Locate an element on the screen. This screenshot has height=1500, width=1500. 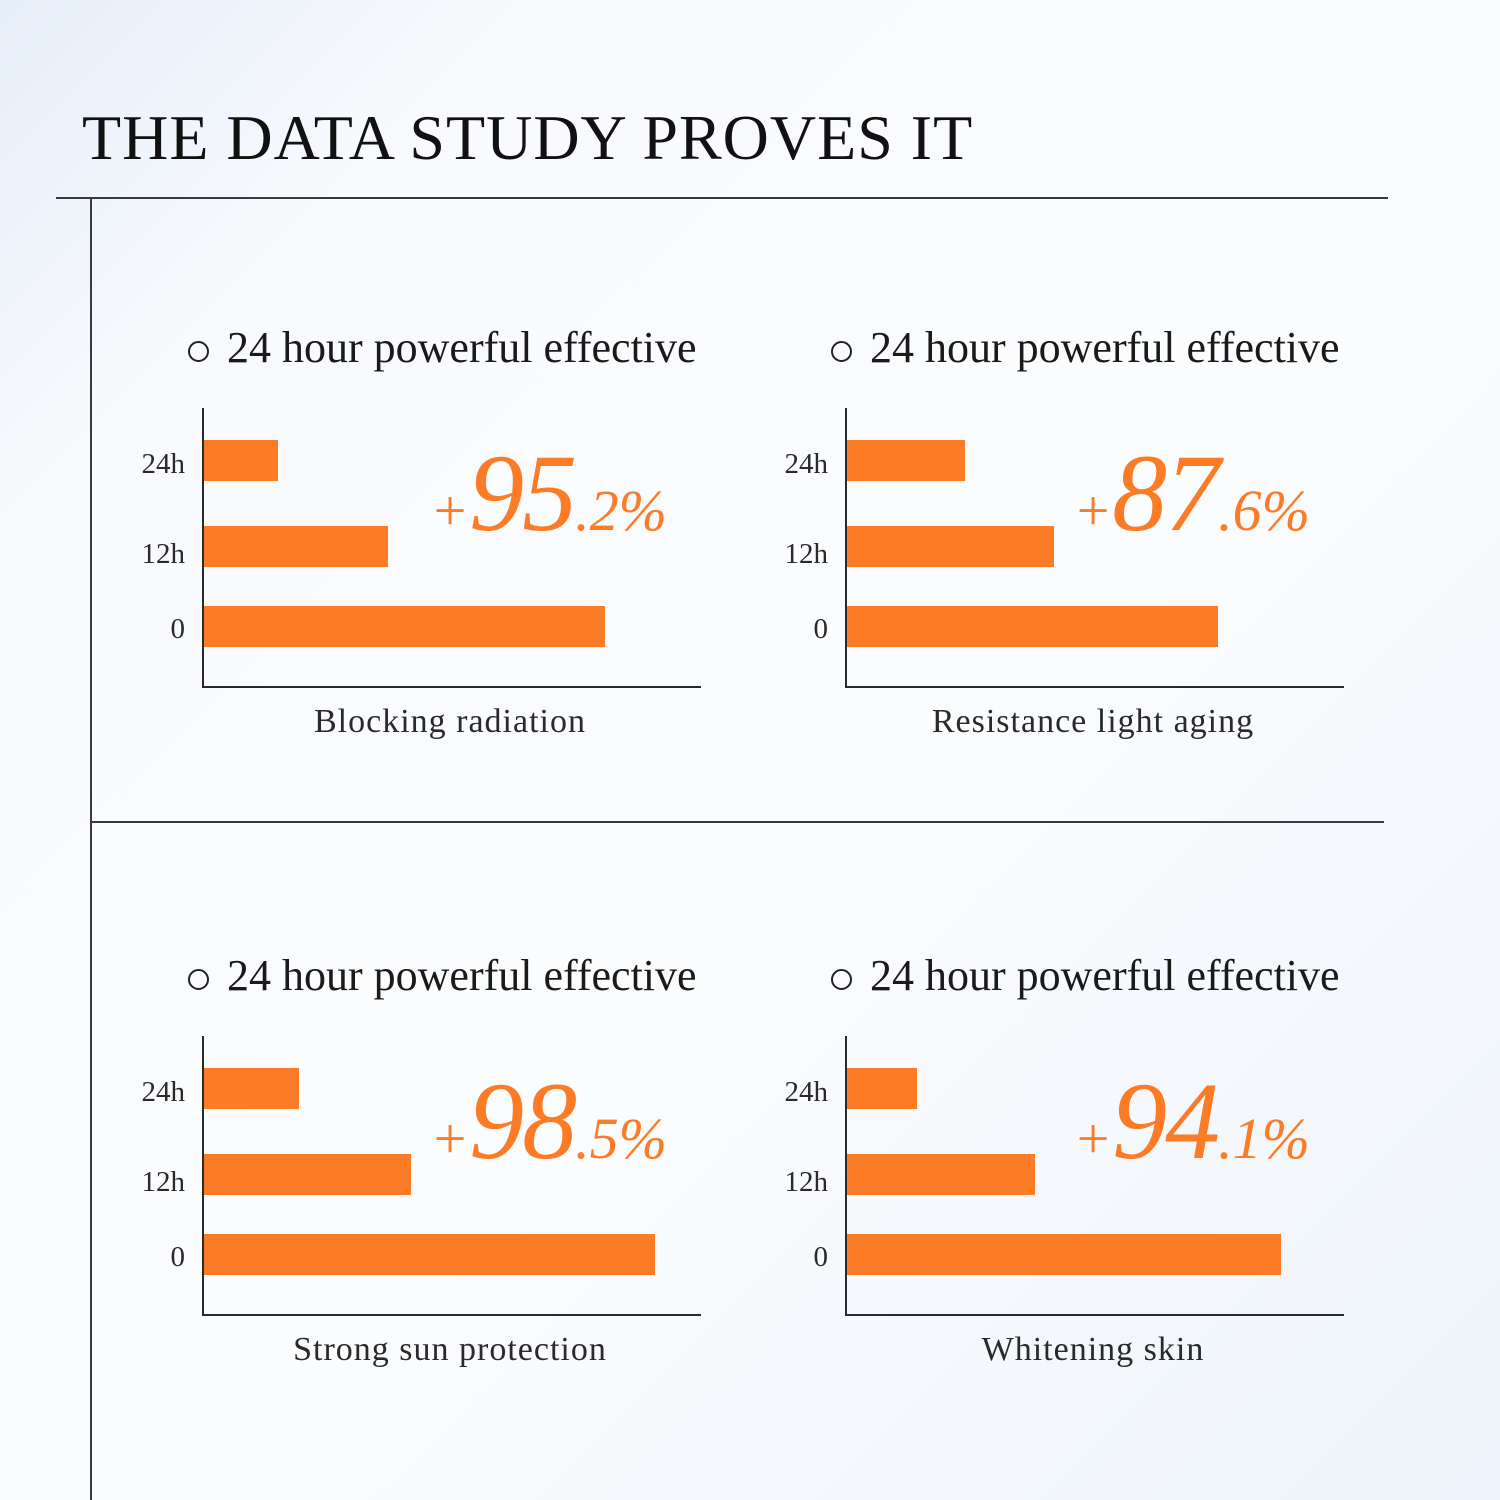
highlight-value: +94.1% is located at coordinates (1191, 1121).